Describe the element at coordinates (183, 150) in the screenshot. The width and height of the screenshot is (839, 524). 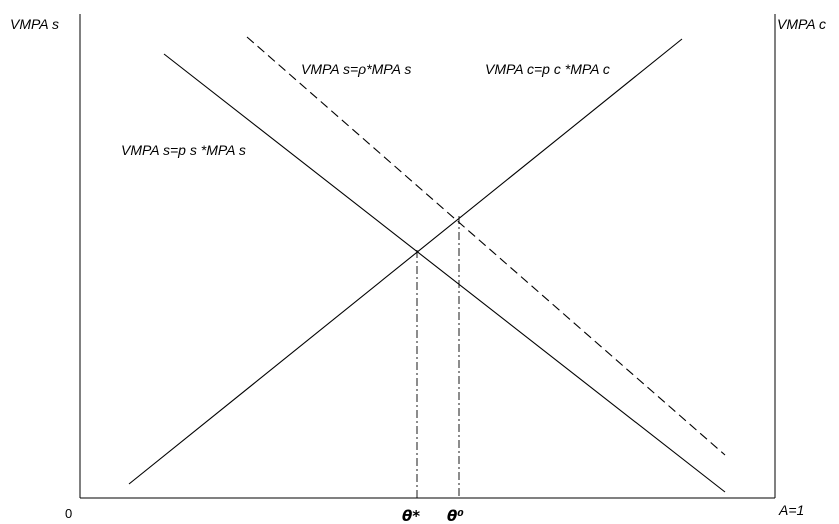
I see `private-curve-label: VMPA s=p s *MPA s` at that location.